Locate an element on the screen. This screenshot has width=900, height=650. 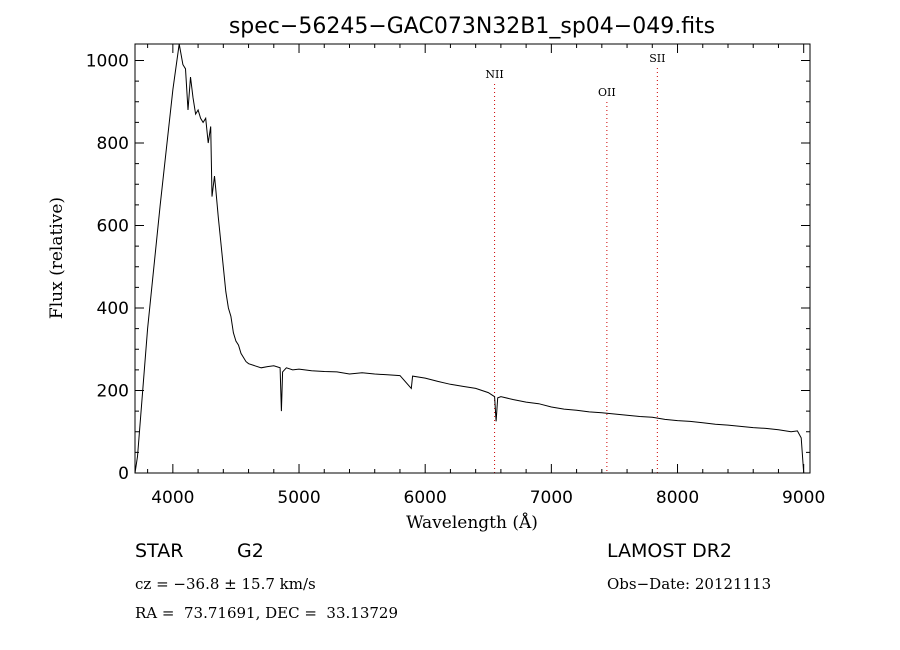
x-tick-label: 9000 is located at coordinates (803, 498).